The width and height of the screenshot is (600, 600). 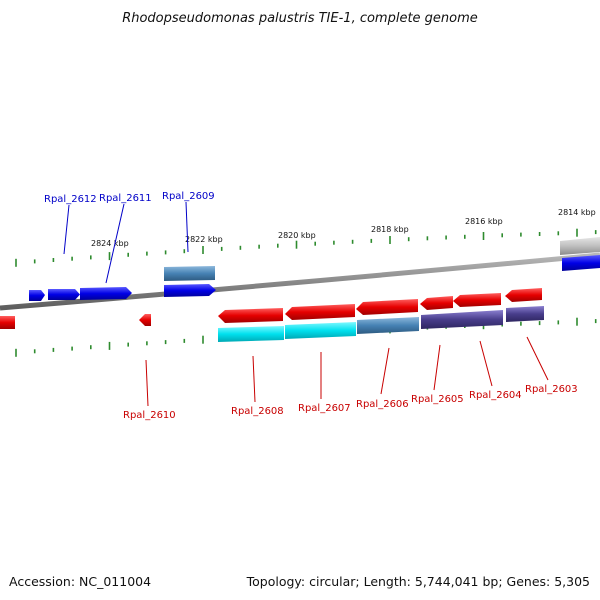 I want to click on reverse-strand-features, so click(x=272, y=315).